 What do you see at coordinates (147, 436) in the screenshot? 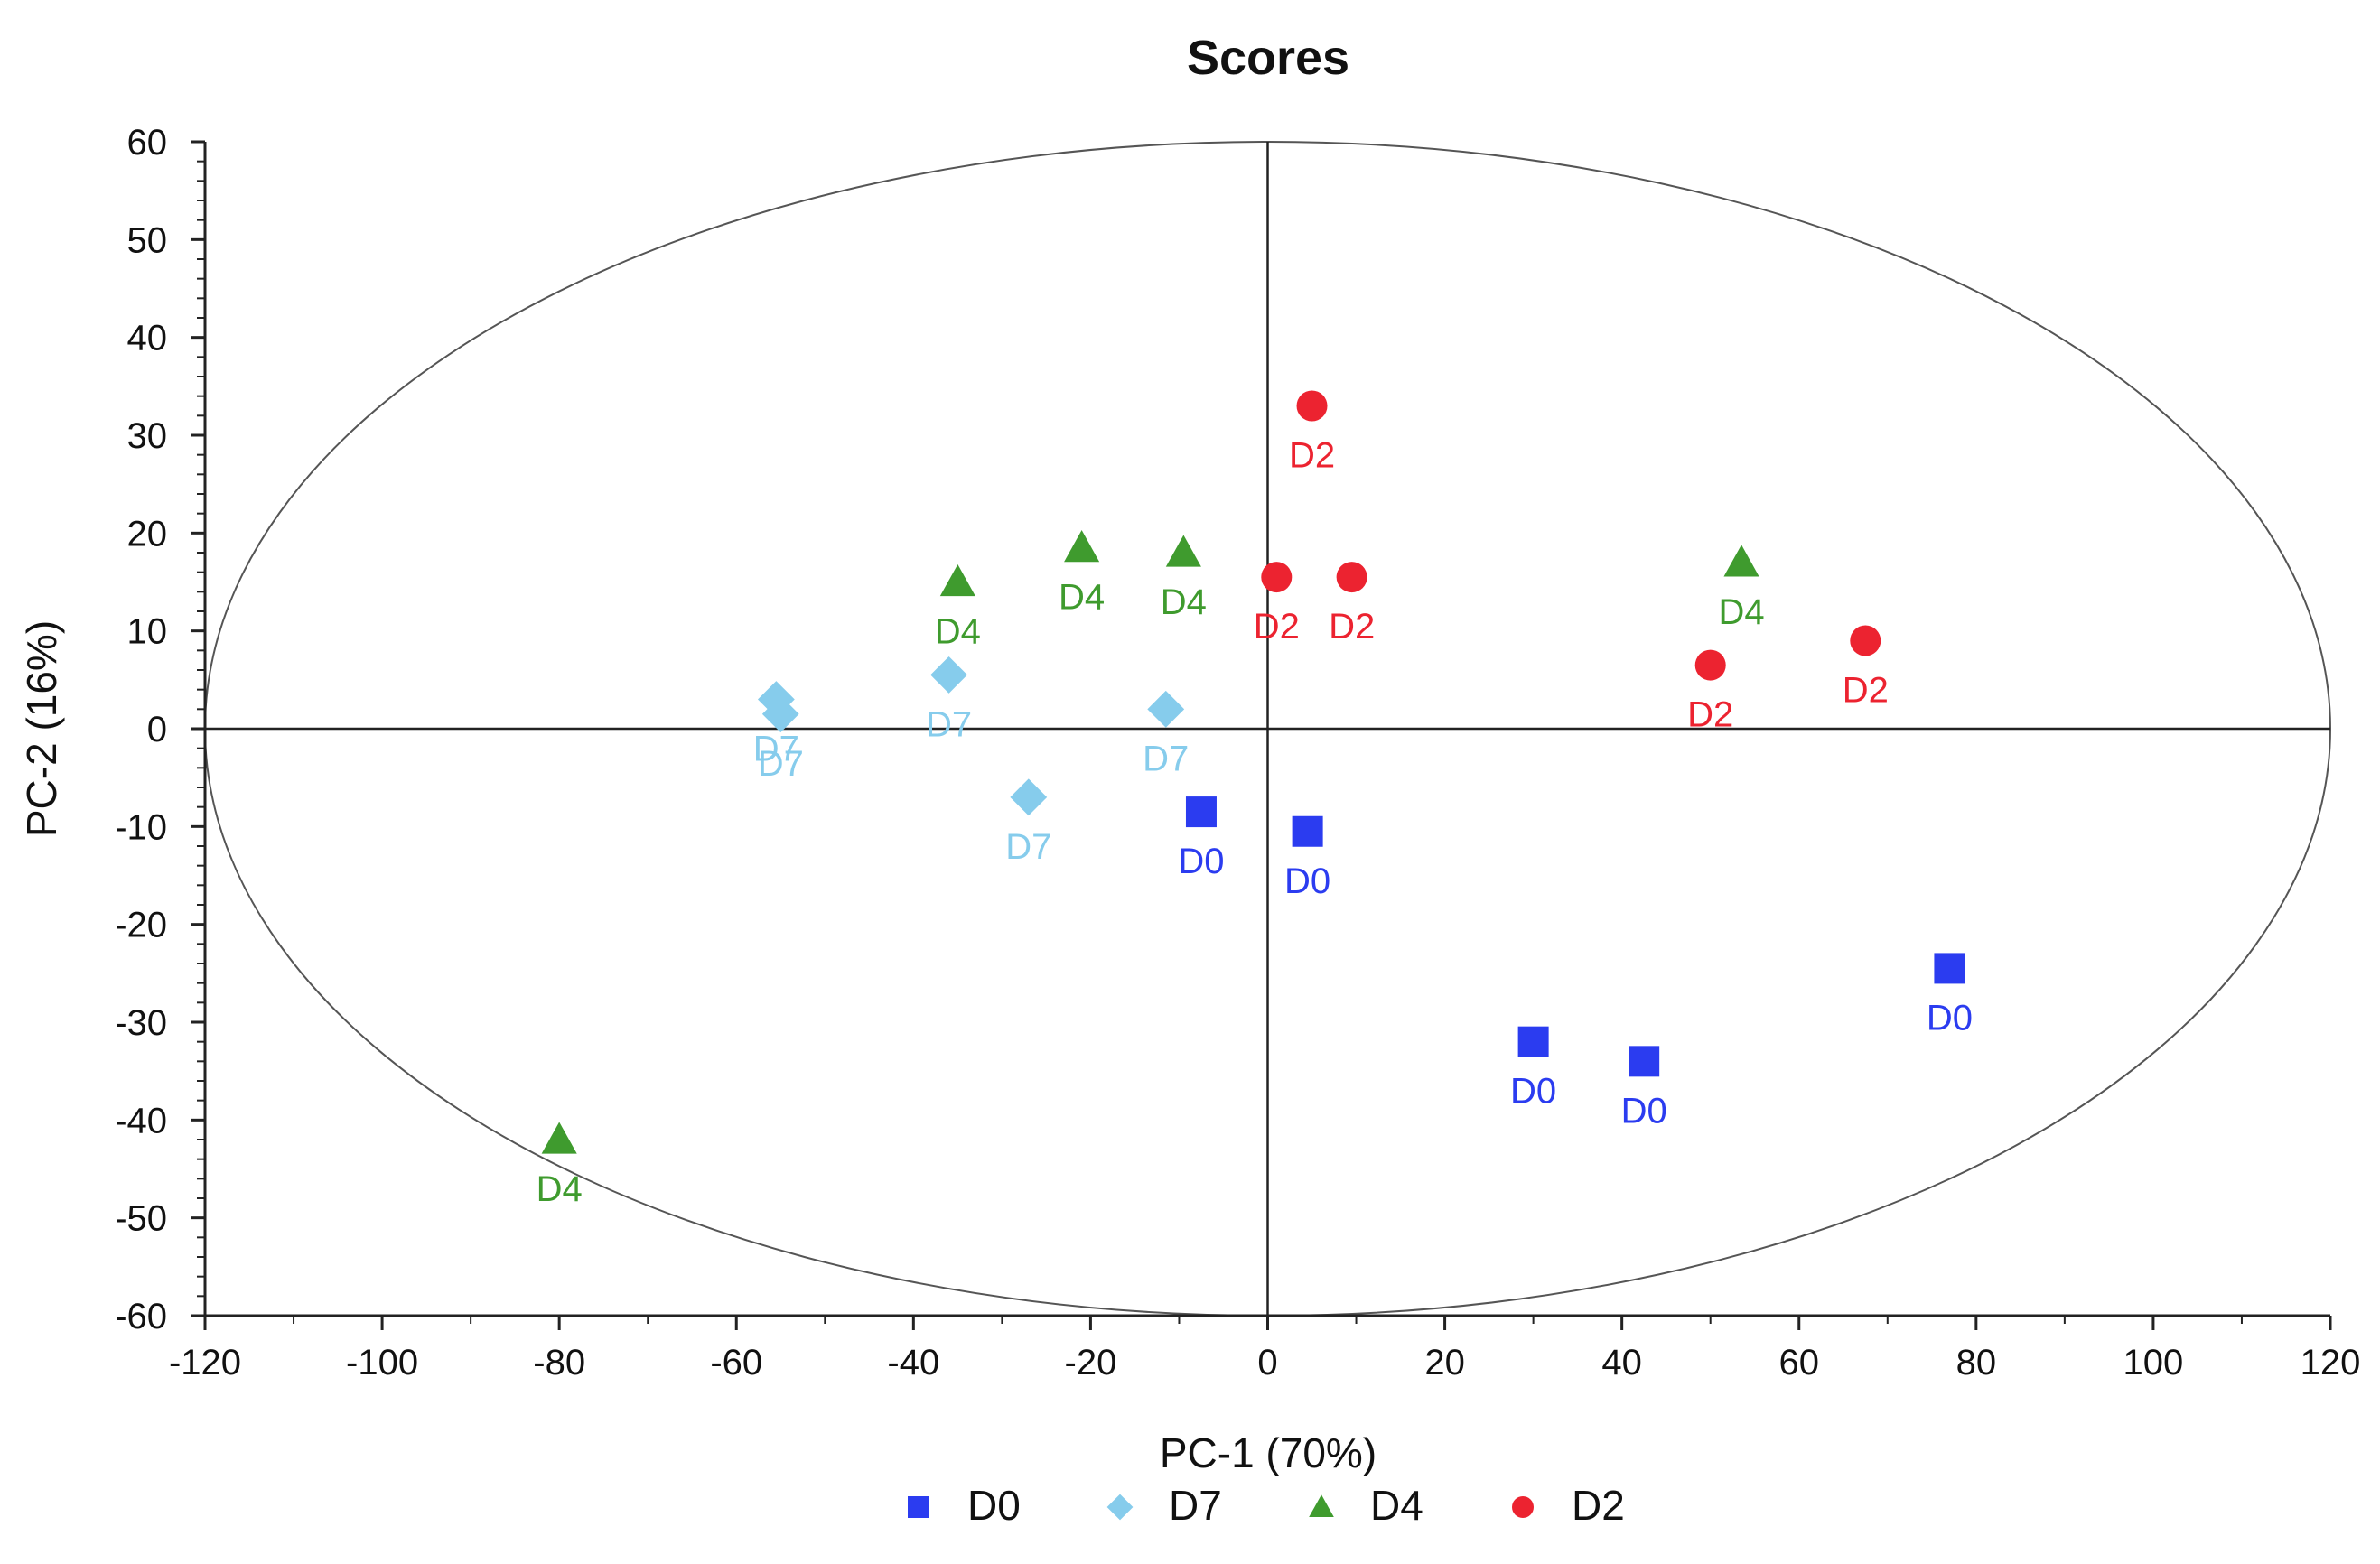
I see `y-tick-label-30: 30` at bounding box center [147, 436].